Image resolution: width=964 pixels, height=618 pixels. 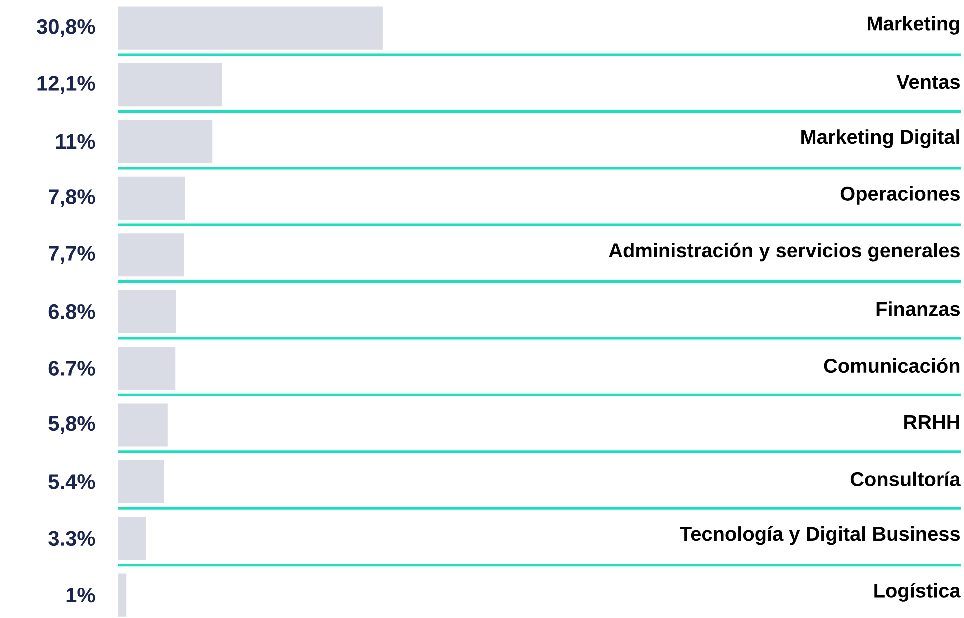 What do you see at coordinates (932, 423) in the screenshot?
I see `y-tick-label: RRHH` at bounding box center [932, 423].